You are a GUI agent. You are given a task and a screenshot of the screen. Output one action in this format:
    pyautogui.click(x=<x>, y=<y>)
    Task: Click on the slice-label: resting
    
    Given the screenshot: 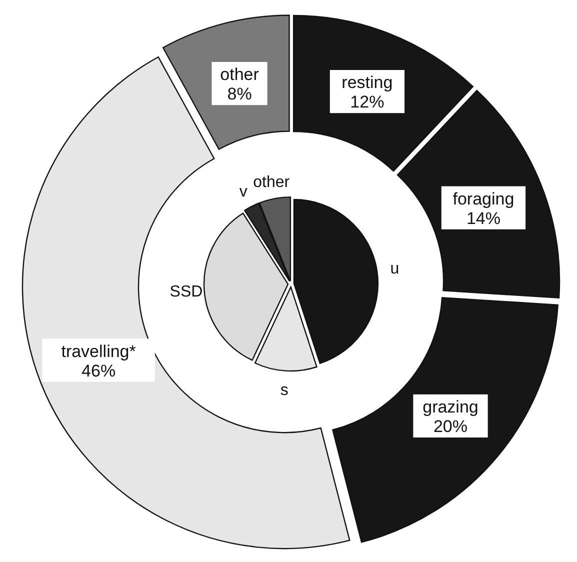 What is the action you would take?
    pyautogui.click(x=367, y=82)
    